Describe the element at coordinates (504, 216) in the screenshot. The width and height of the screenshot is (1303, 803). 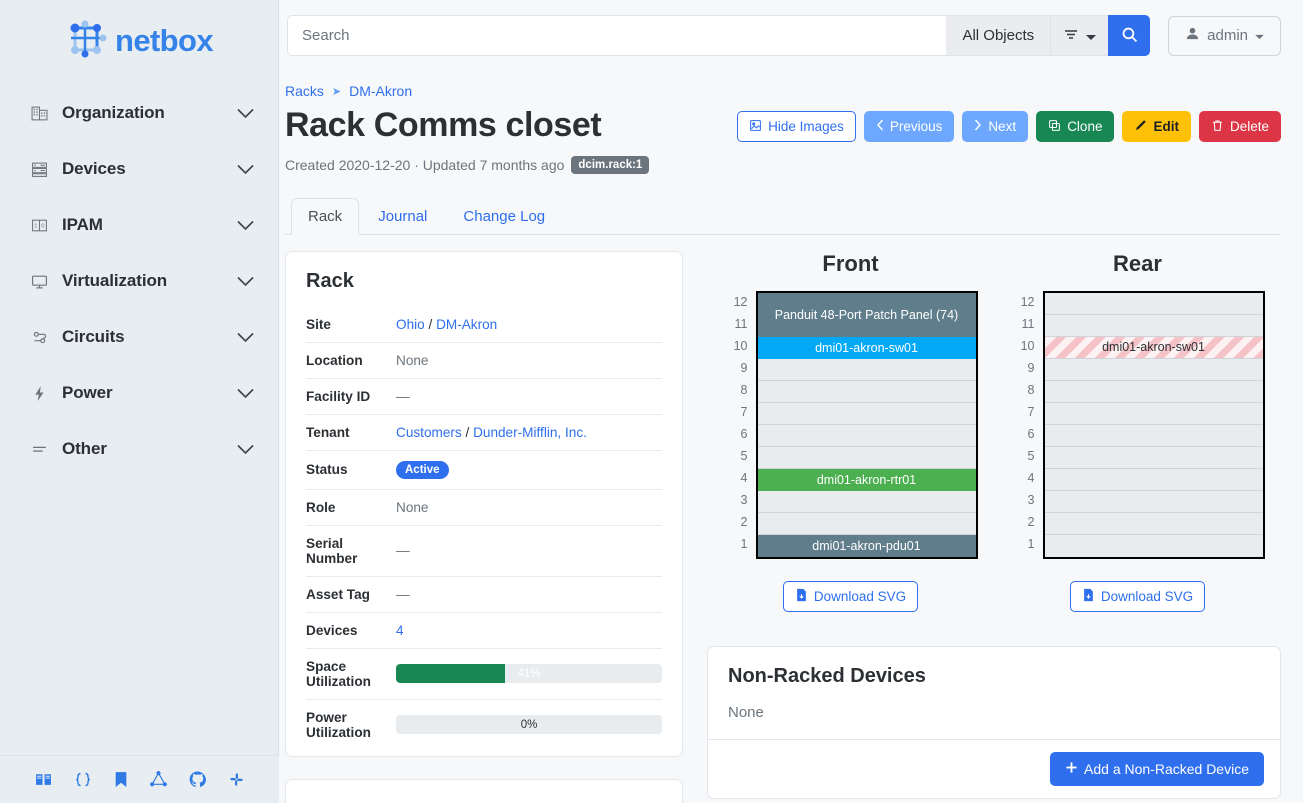
I see `tab-change-log: Change Log` at that location.